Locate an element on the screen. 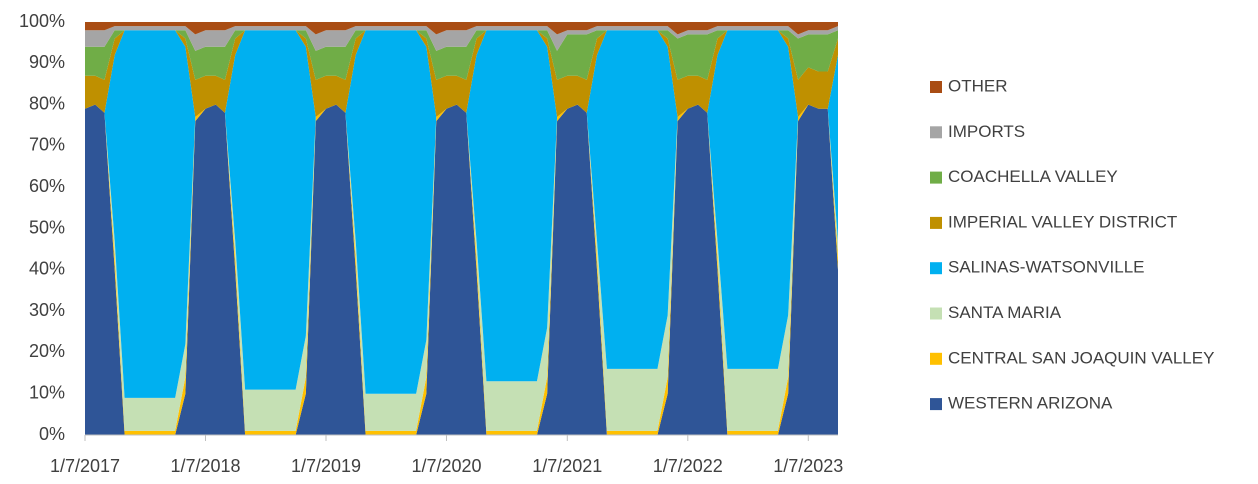  x-tick-label: 1/7/2021 is located at coordinates (567, 466).